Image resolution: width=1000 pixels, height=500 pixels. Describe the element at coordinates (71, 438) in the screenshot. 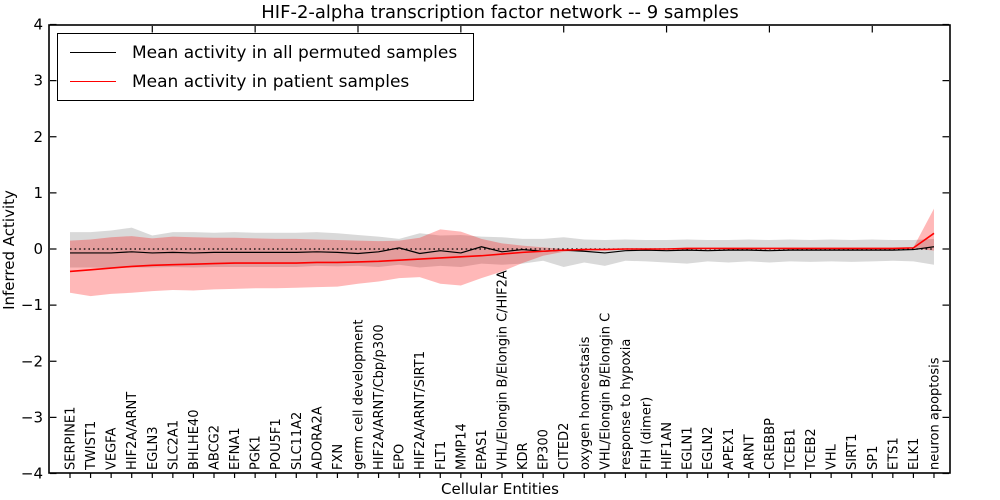

I see `x-tick-label: SERPINE1` at that location.